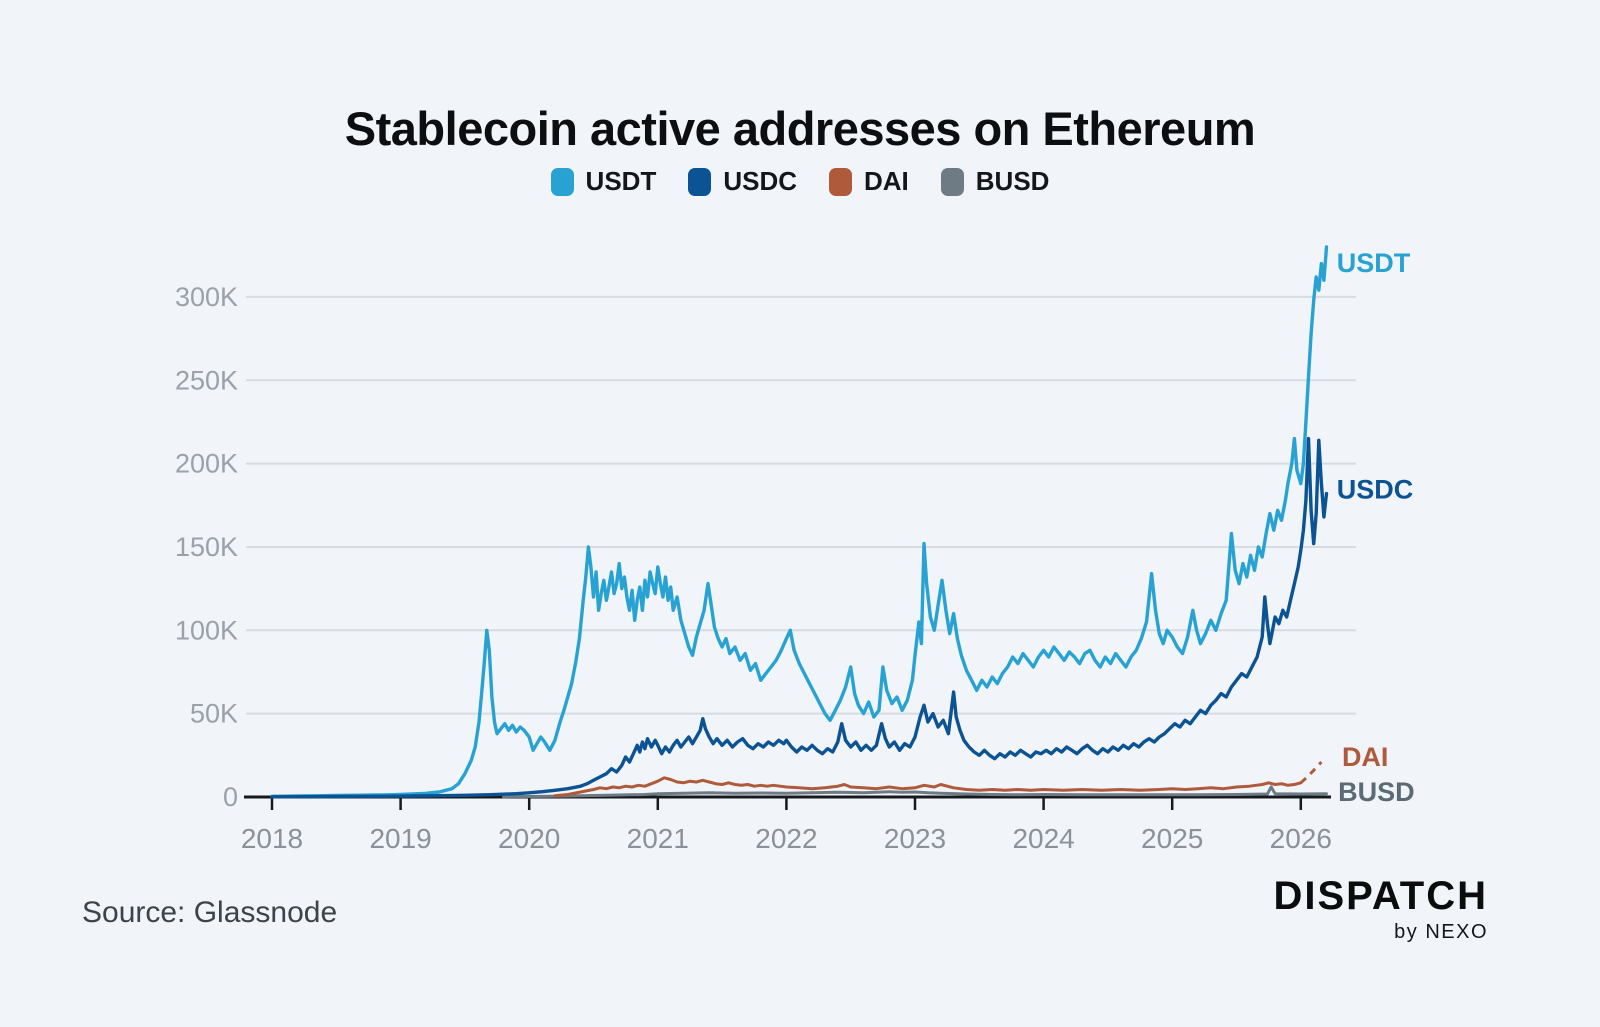 Image resolution: width=1600 pixels, height=1027 pixels. Describe the element at coordinates (210, 912) in the screenshot. I see `source-note: Source: Glassnode` at that location.